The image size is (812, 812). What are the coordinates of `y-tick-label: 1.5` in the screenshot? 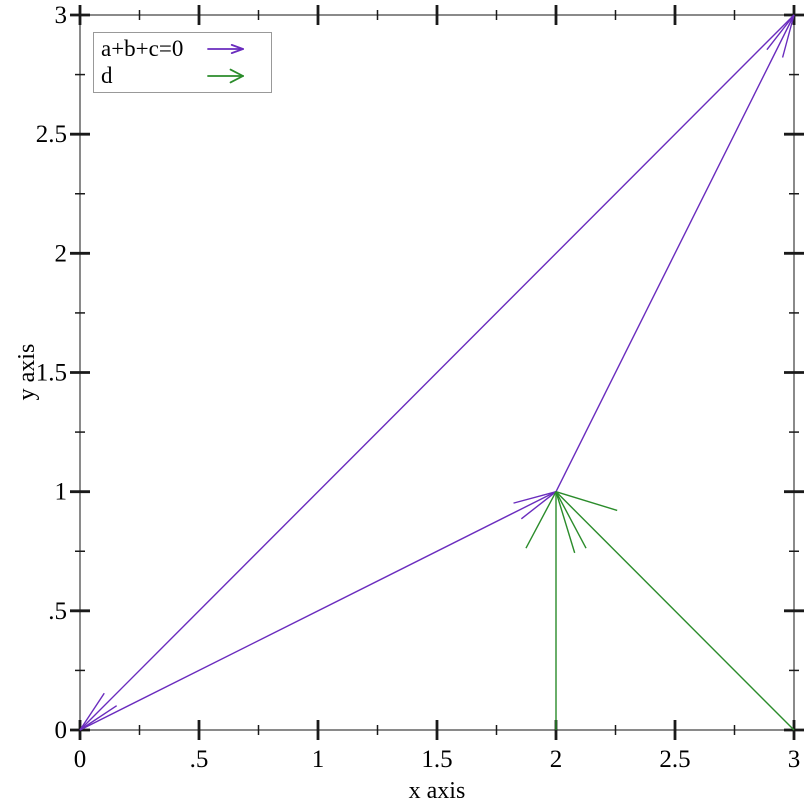 It's located at (51, 373).